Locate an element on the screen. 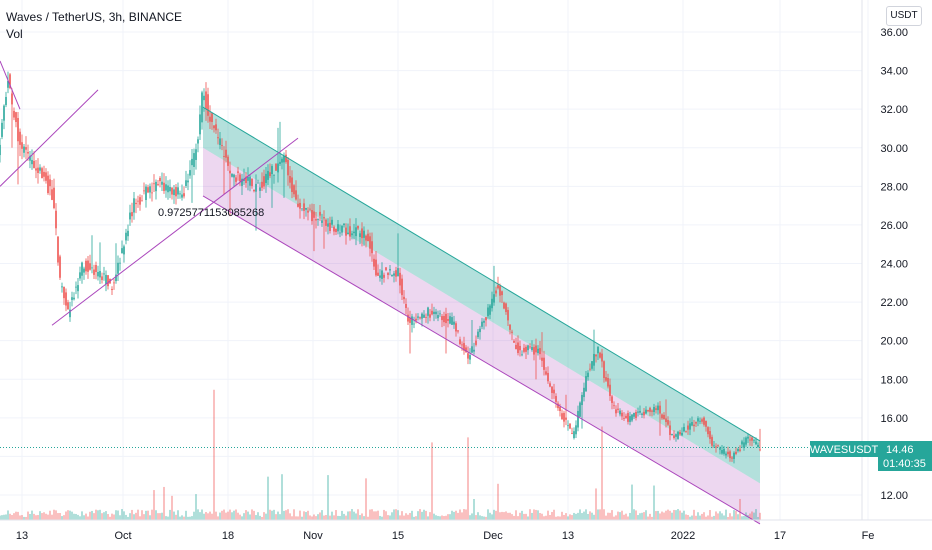 This screenshot has height=550, width=932. time-tick-label: Oct is located at coordinates (122, 536).